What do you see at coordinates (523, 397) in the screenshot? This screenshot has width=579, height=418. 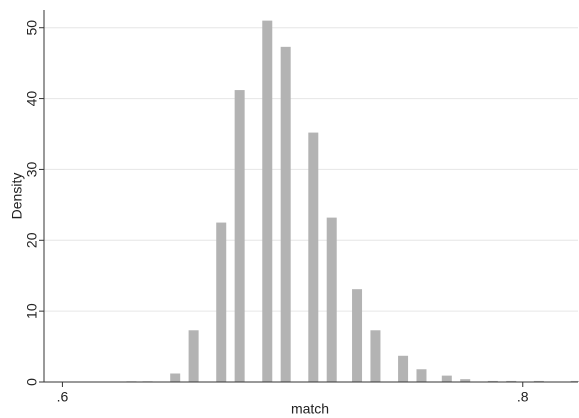 I see `x-tick-label: .8` at bounding box center [523, 397].